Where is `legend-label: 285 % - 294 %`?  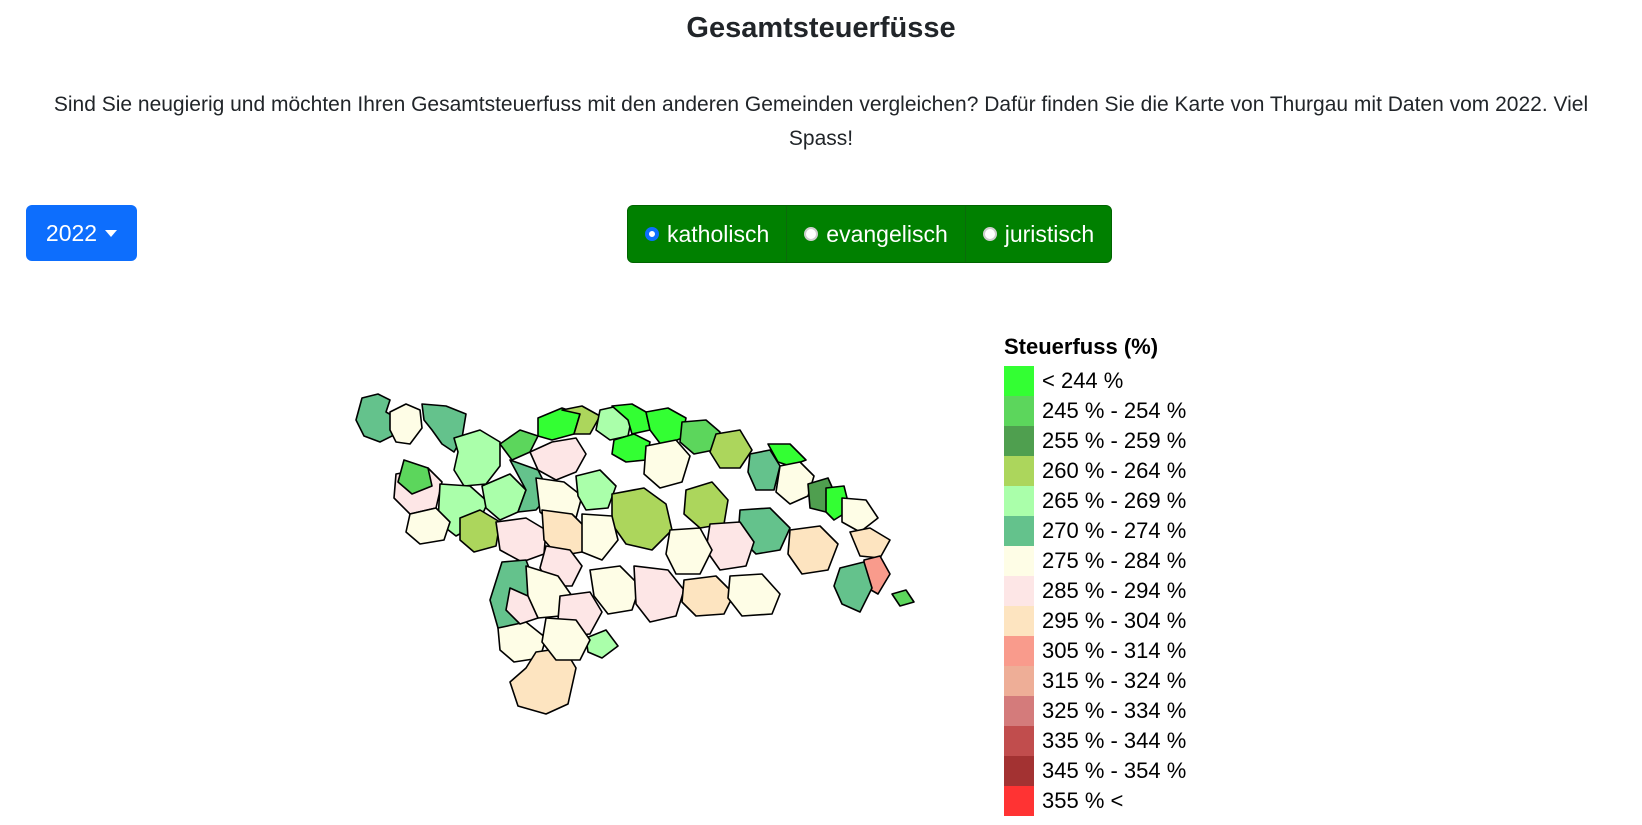
legend-label: 285 % - 294 % is located at coordinates (1114, 590).